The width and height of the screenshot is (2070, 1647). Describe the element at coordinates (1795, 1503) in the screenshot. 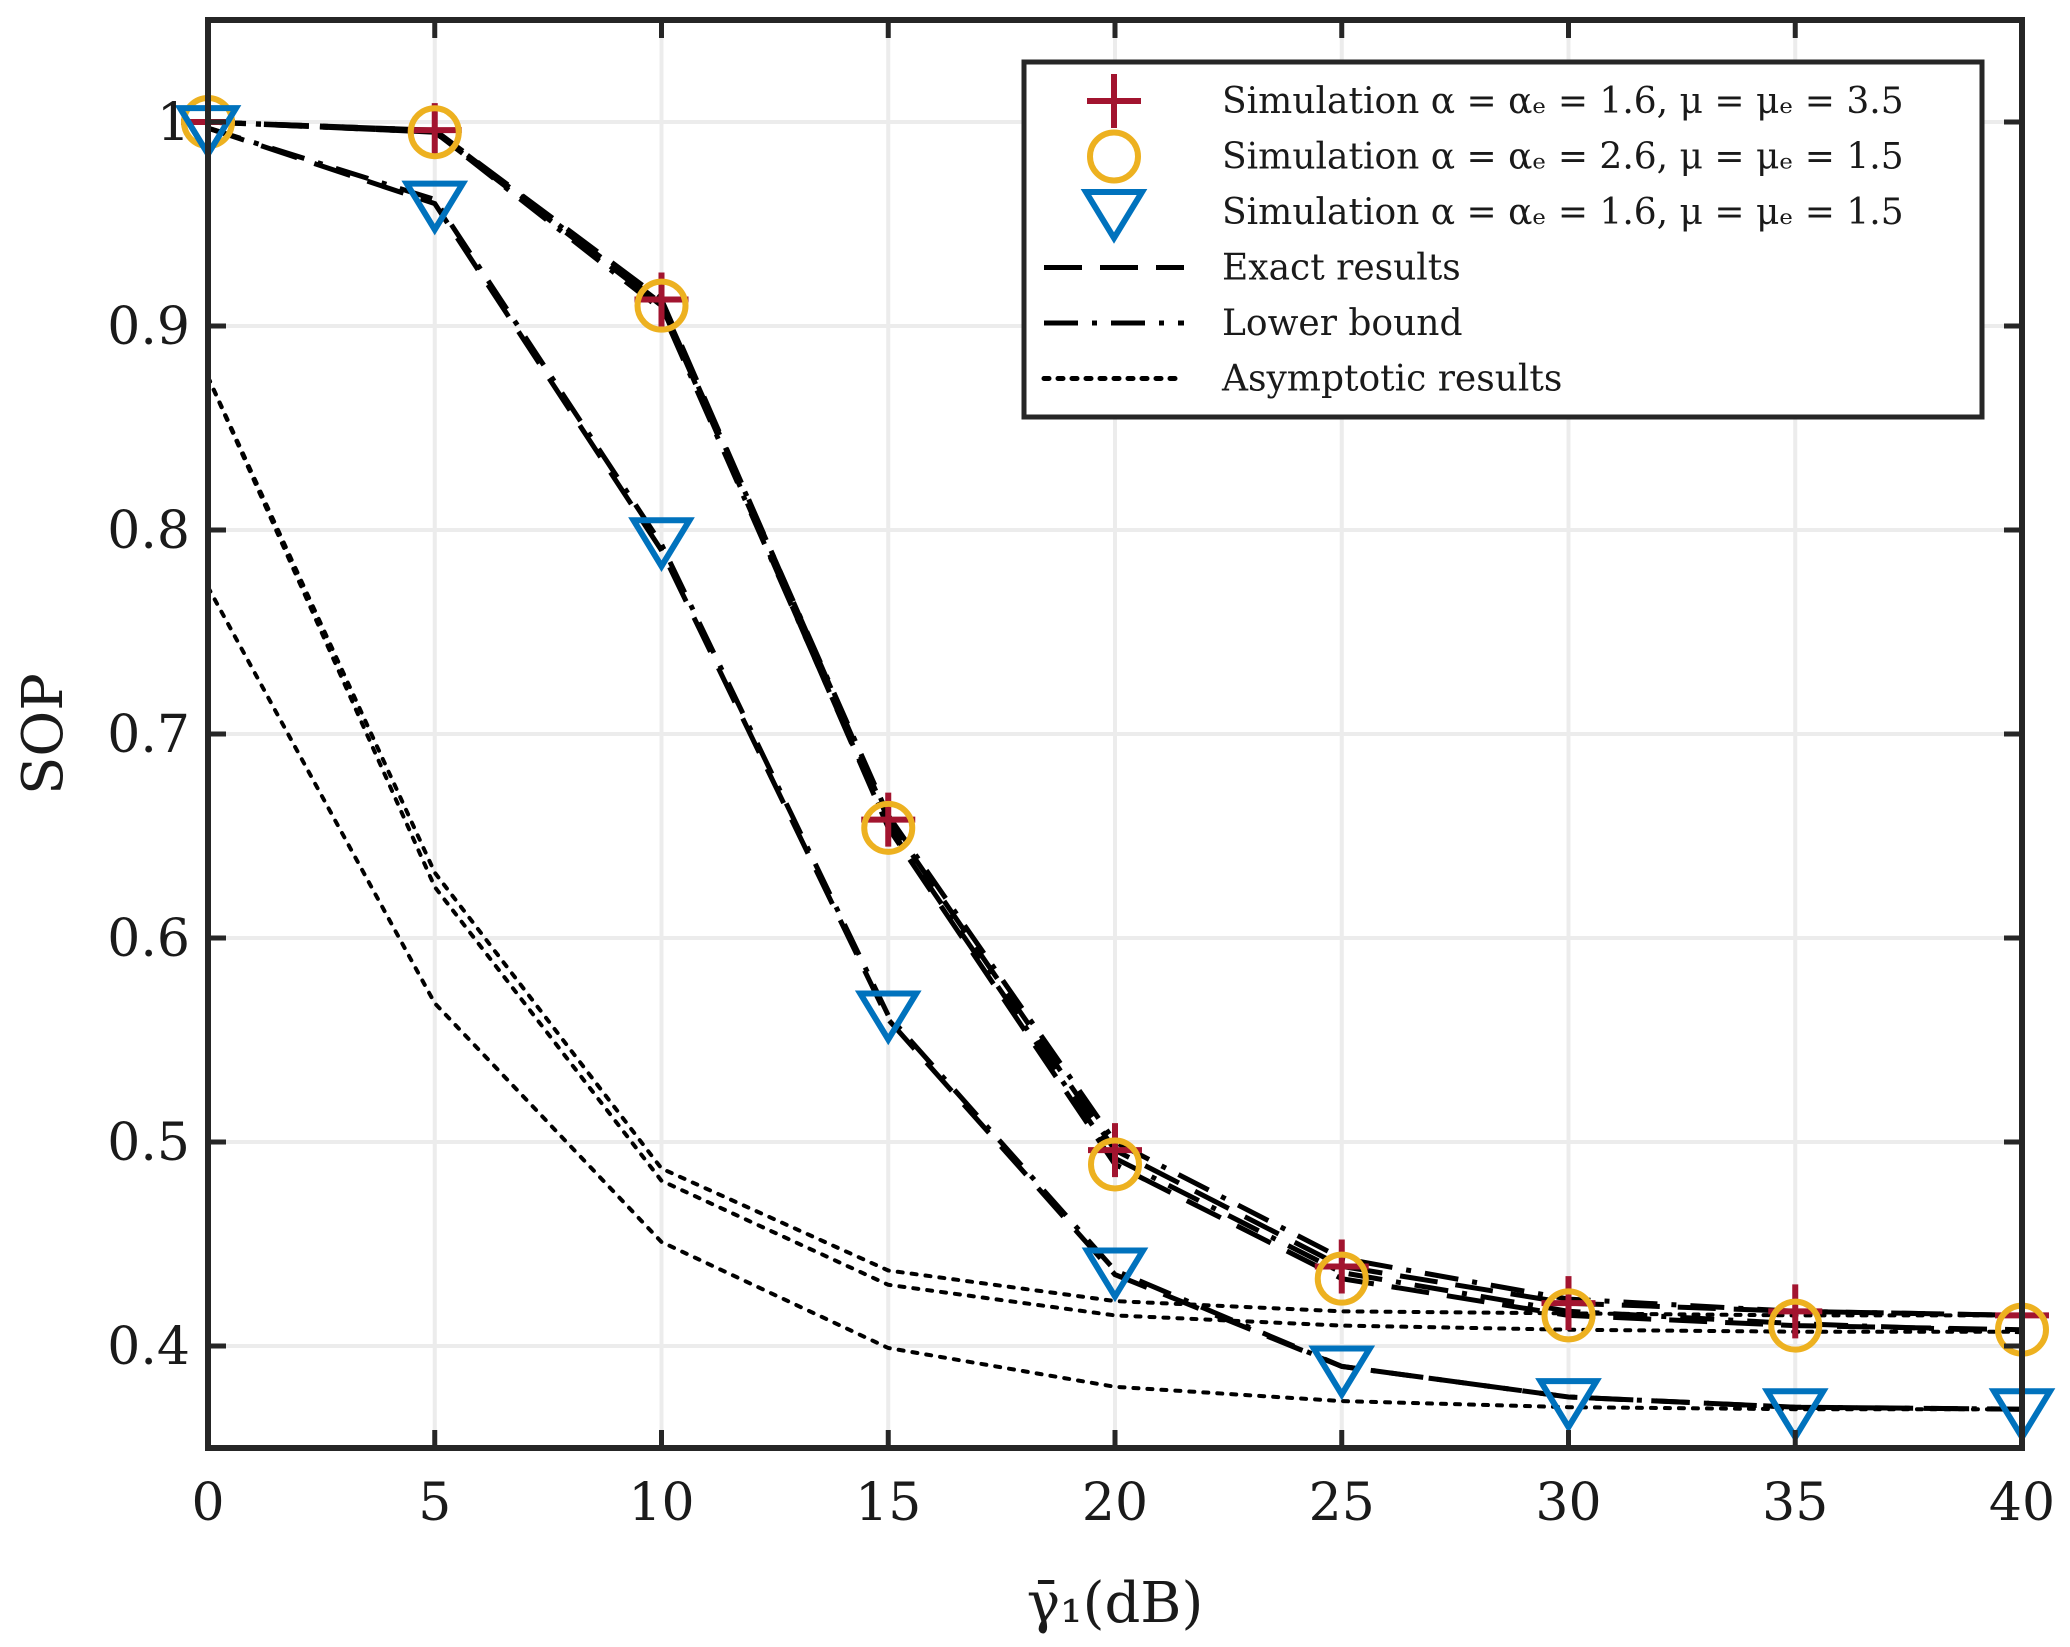

I see `x-tick-label: 35` at that location.